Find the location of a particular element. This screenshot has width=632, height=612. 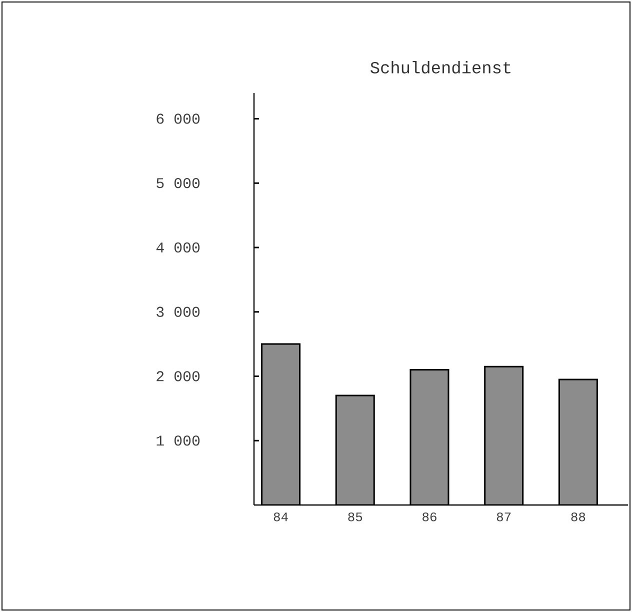

x-tick-label: 88 is located at coordinates (578, 517).